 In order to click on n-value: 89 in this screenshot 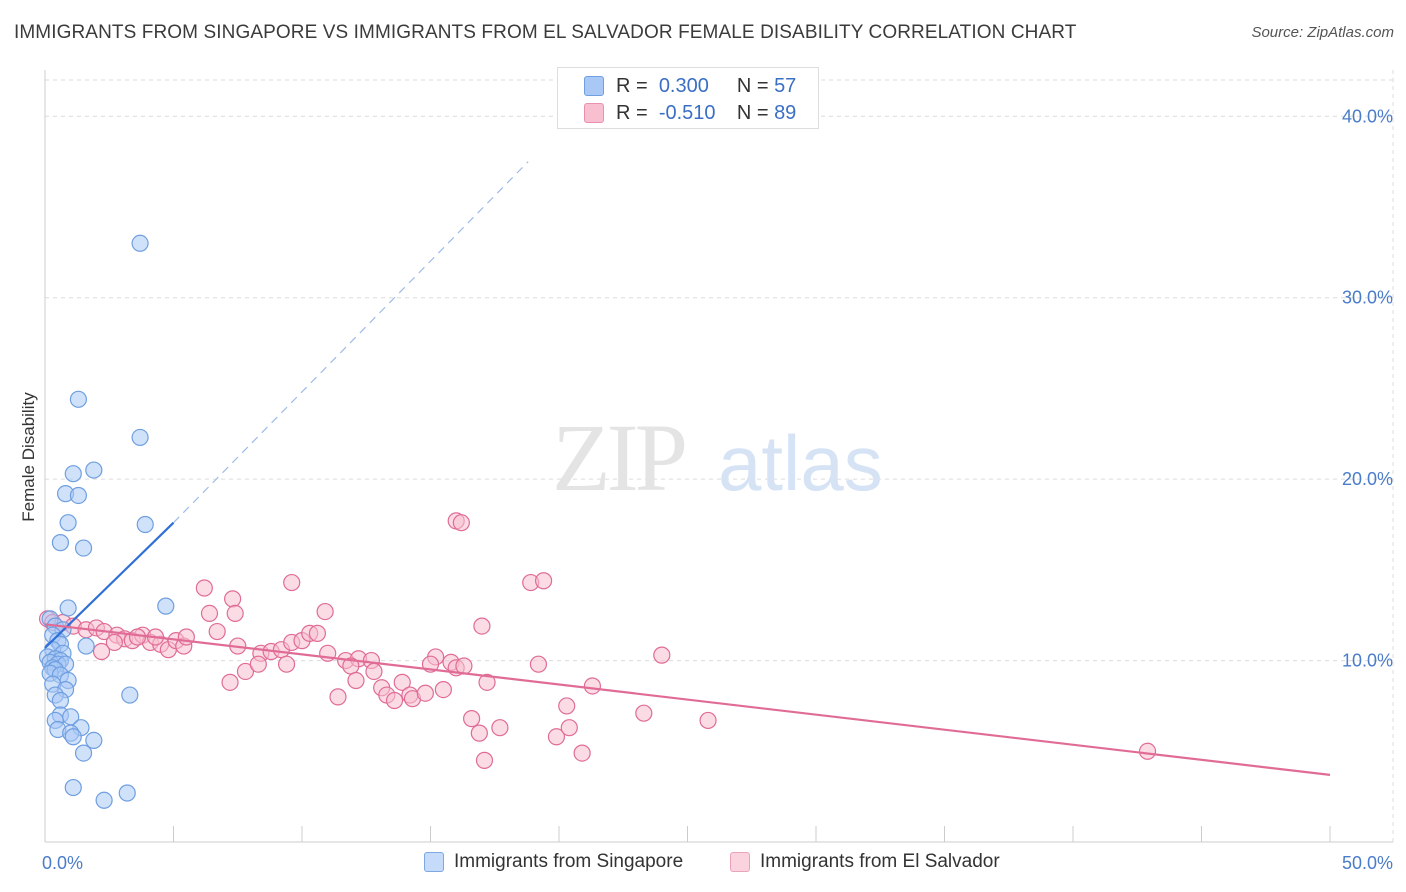, I will do `click(785, 112)`.